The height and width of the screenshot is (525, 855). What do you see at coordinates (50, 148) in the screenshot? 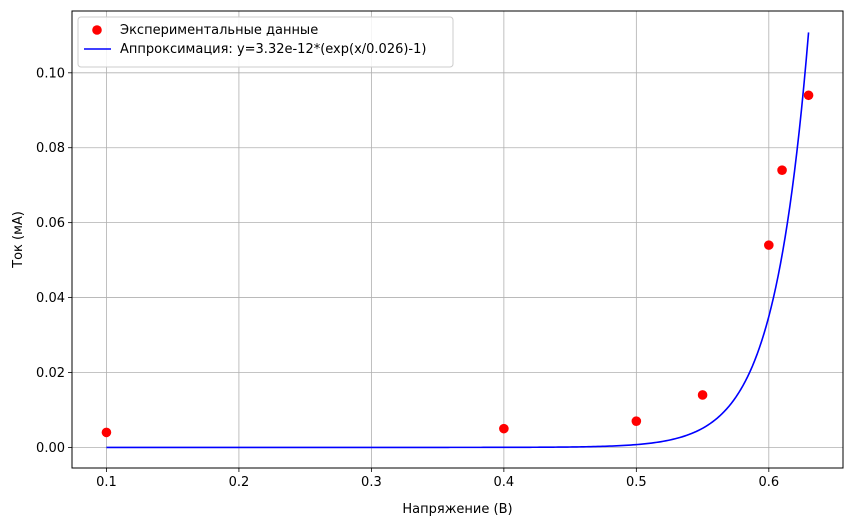
I see `y-tick-label: 0.08` at bounding box center [50, 148].